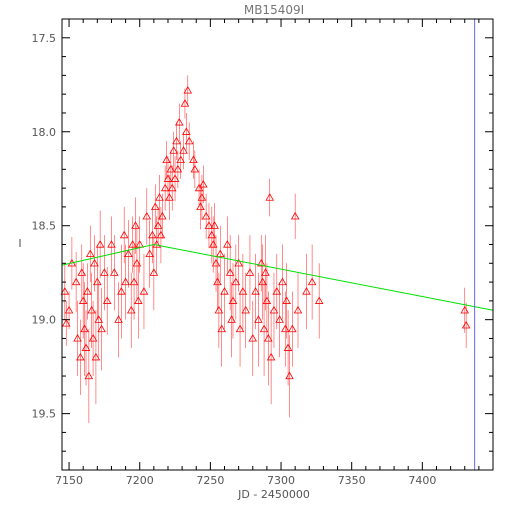  Describe the element at coordinates (19, 243) in the screenshot. I see `y-axis-label: I` at that location.